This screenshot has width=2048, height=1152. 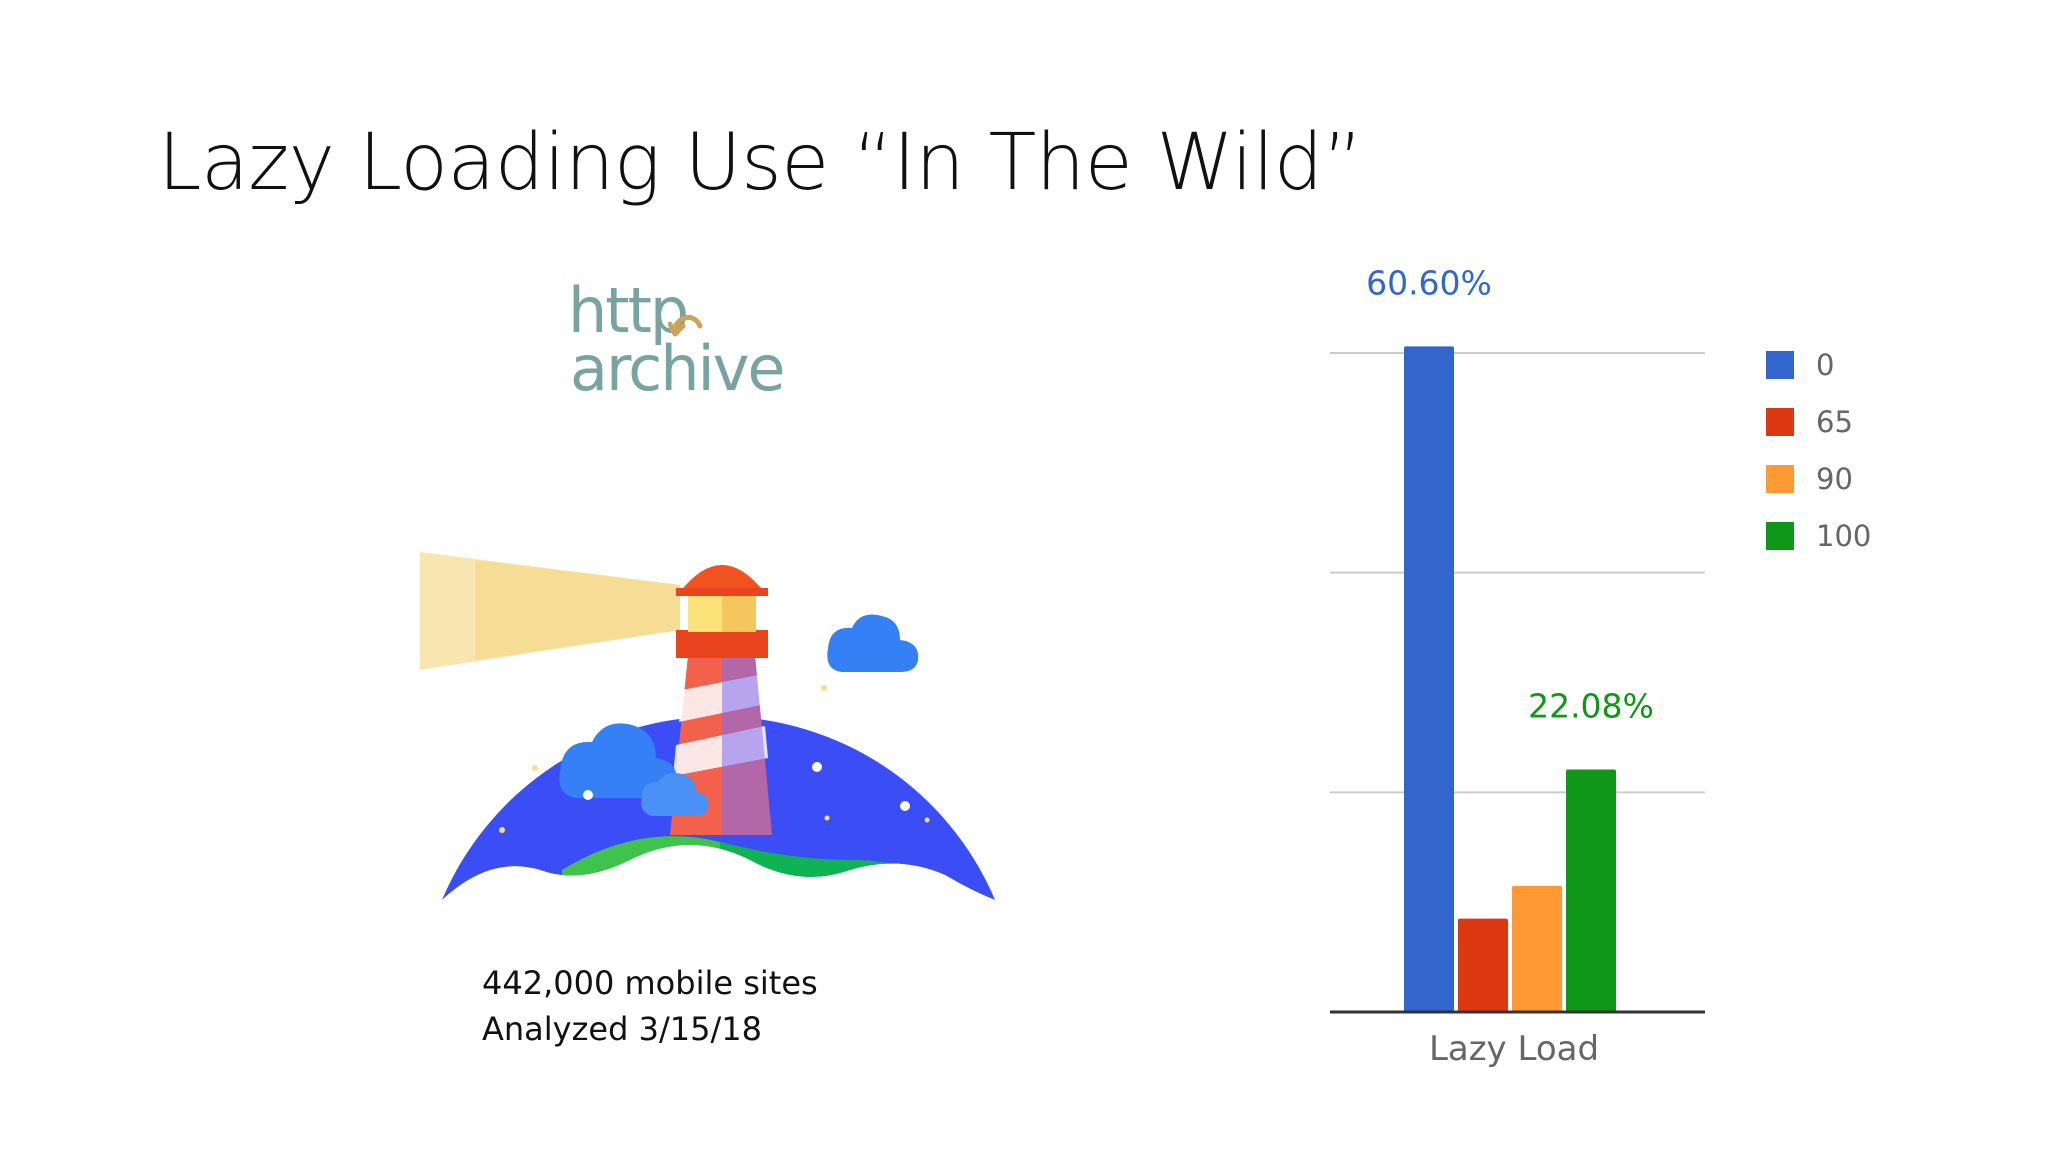 I want to click on legend-item-90: 90, so click(x=1818, y=478).